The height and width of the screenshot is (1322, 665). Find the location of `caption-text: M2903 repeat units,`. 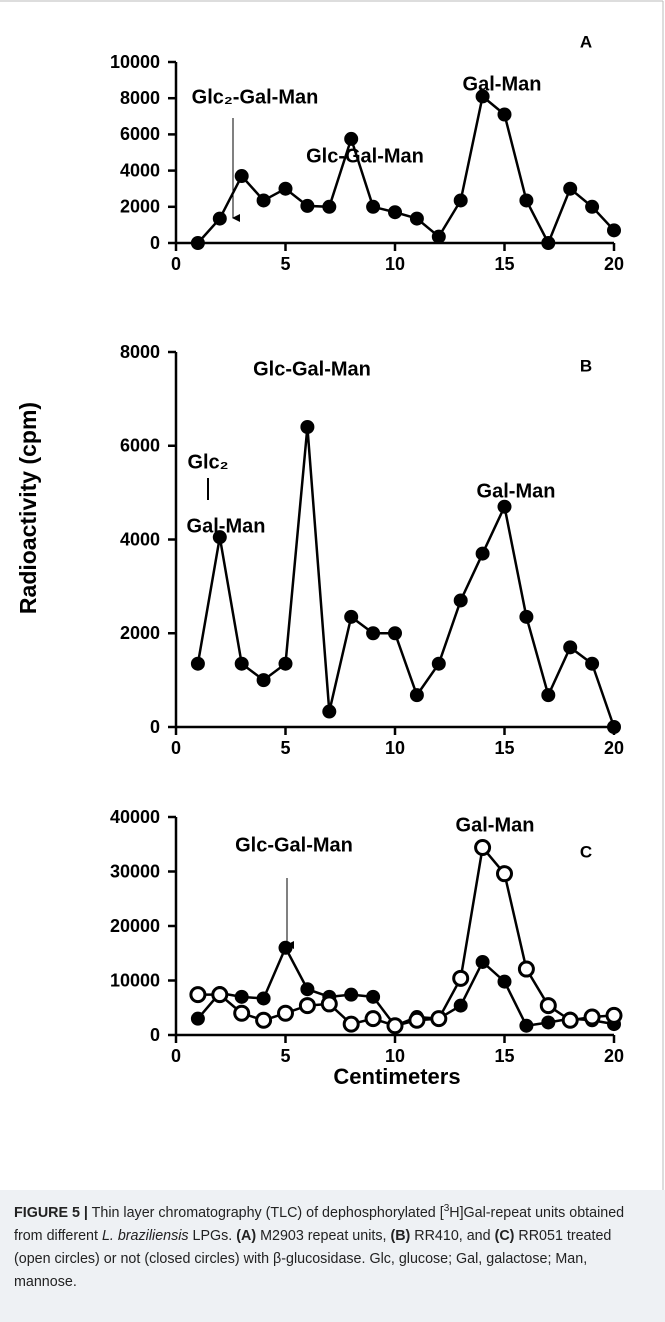

caption-text: M2903 repeat units, is located at coordinates (323, 1236).